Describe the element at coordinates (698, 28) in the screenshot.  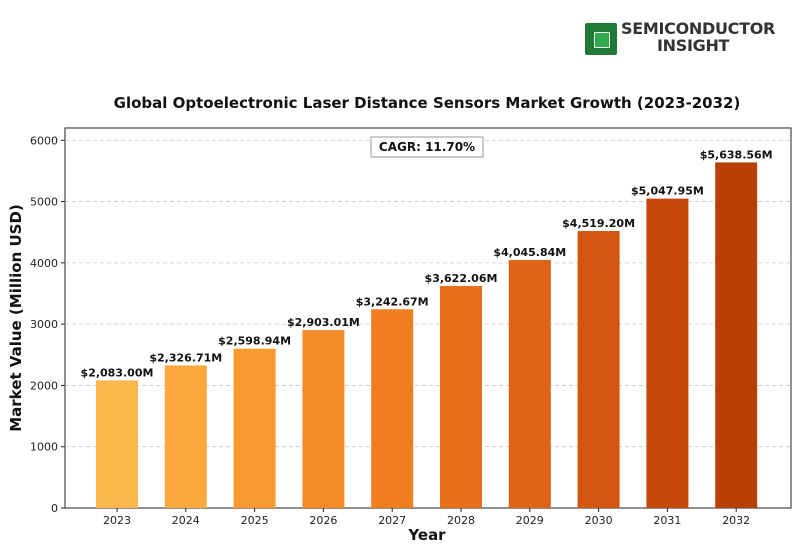
I see `logo-line-1: SEMICONDUCTOR` at that location.